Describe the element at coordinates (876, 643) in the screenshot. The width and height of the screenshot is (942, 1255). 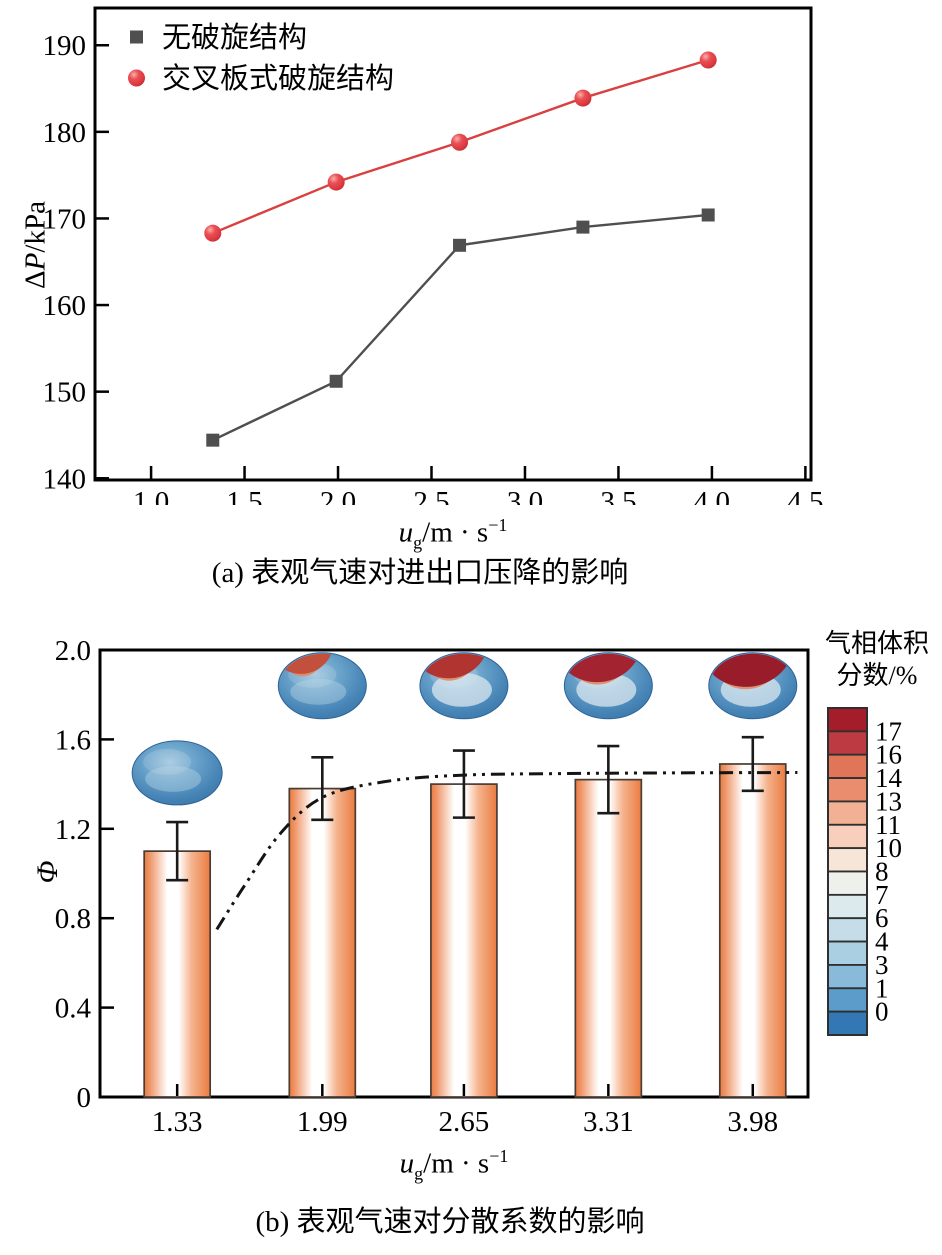
I see `colorbar-title-line1: 气相体积` at that location.